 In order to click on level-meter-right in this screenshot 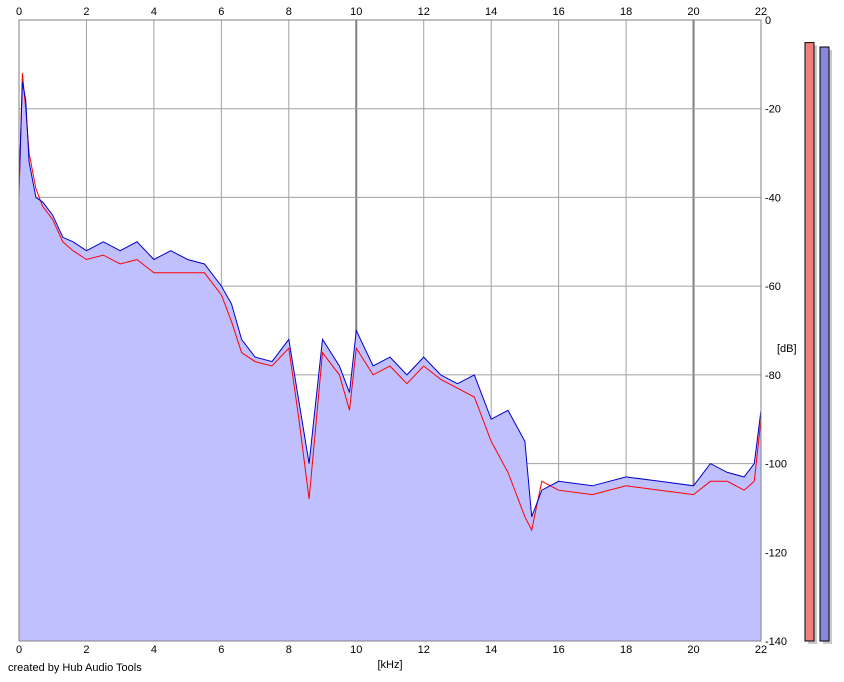, I will do `click(824, 344)`.